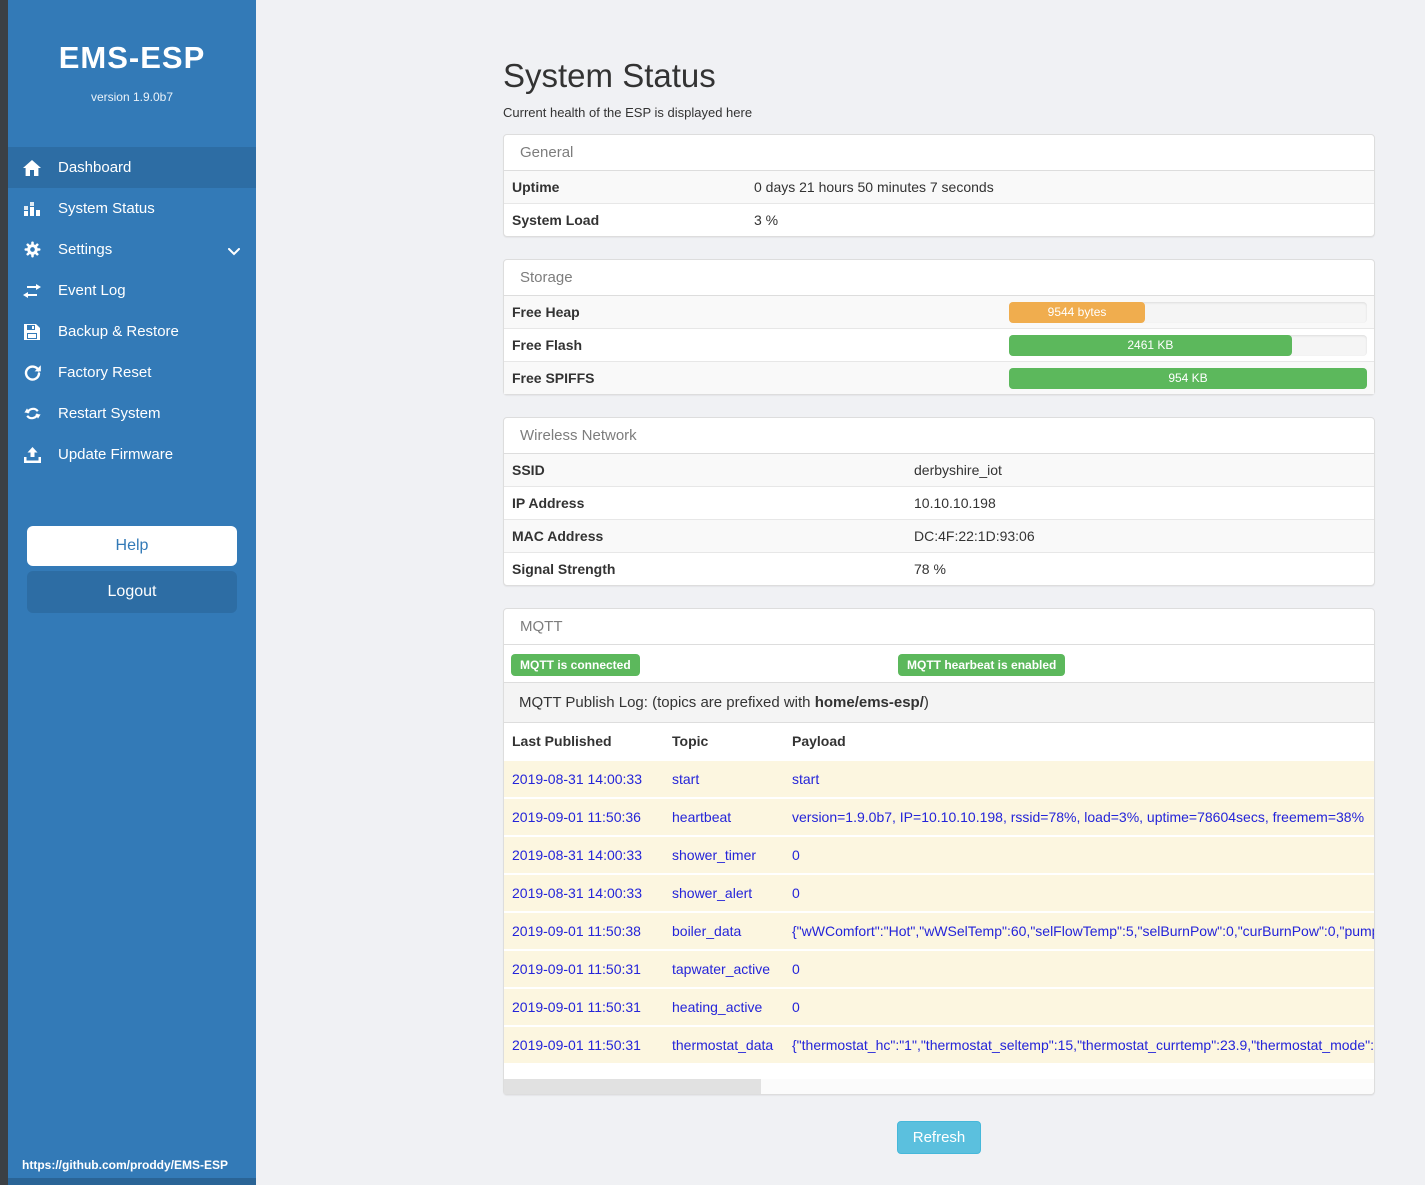  Describe the element at coordinates (536, 187) in the screenshot. I see `row-label: Uptime` at that location.